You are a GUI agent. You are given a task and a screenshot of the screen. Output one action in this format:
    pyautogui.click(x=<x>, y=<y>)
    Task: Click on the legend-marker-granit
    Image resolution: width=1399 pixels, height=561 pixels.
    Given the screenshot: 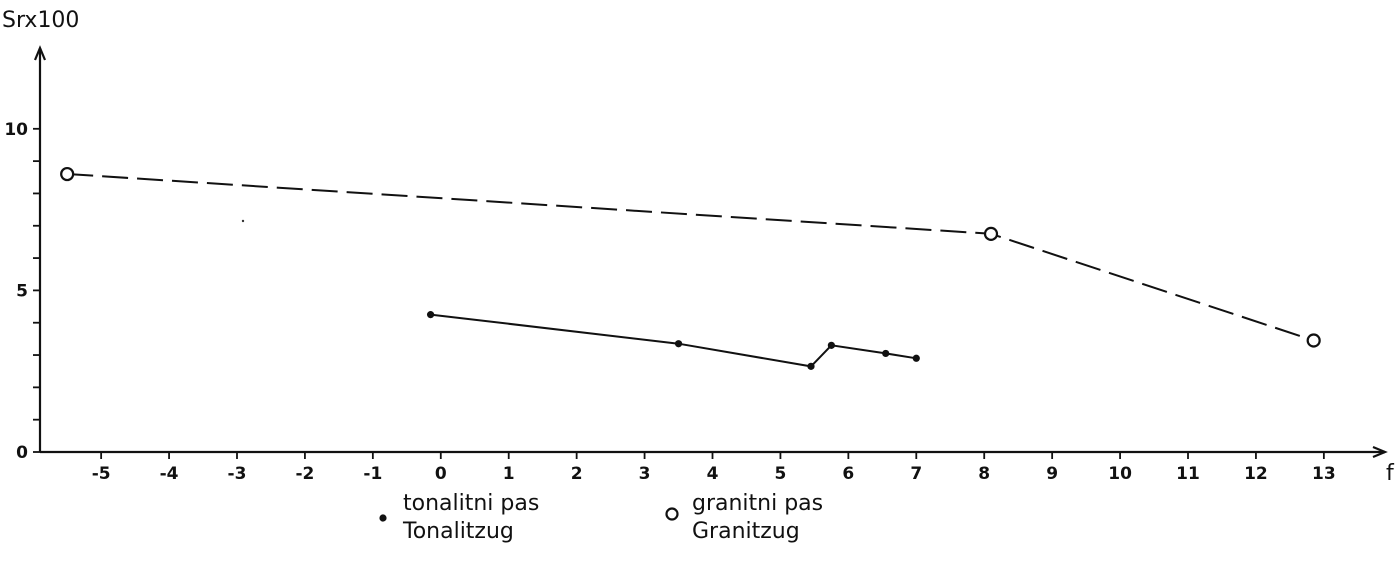 What is the action you would take?
    pyautogui.click(x=672, y=514)
    